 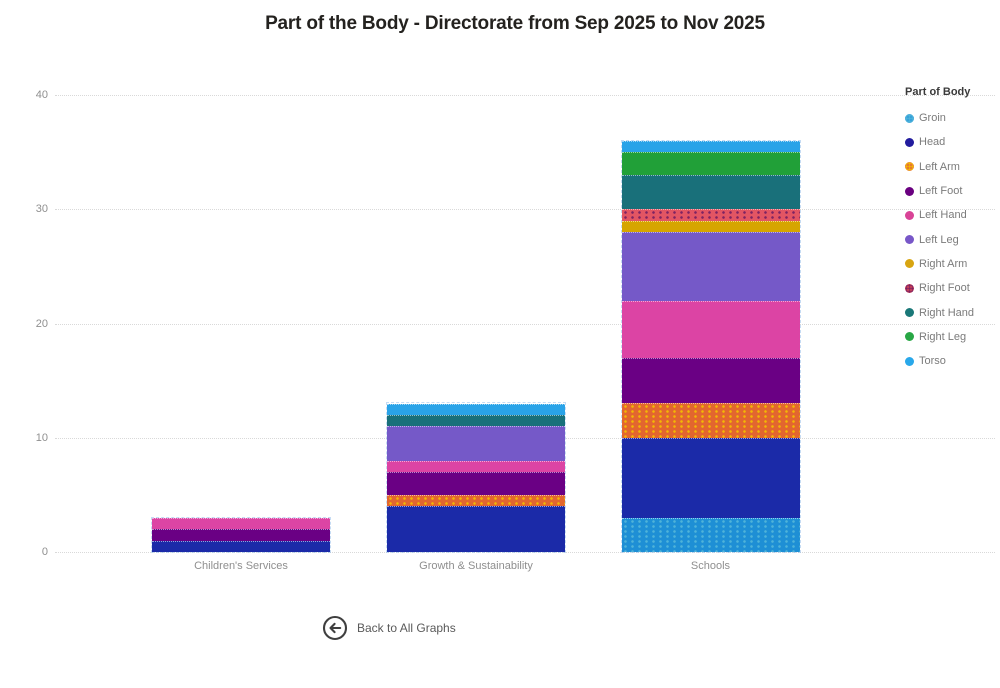 I want to click on legend-title: Part of Body, so click(x=938, y=92).